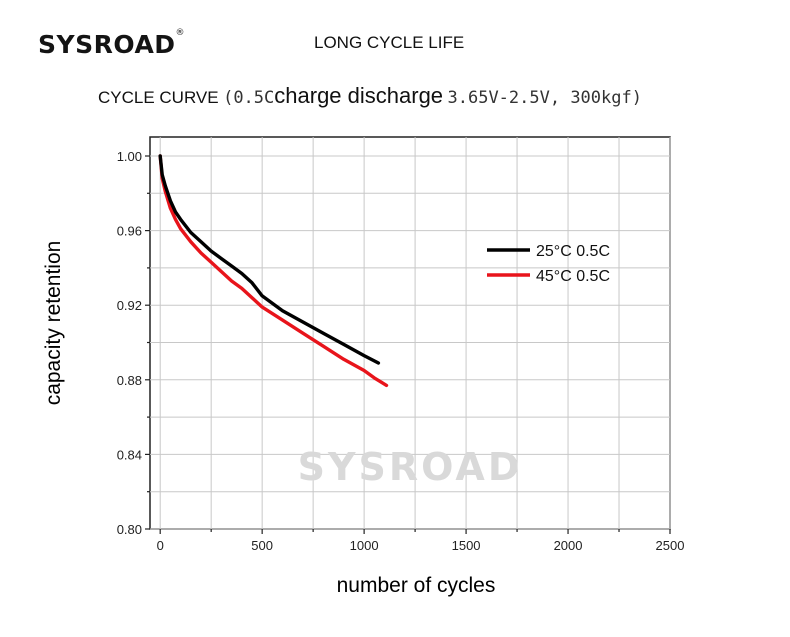 The height and width of the screenshot is (637, 790). What do you see at coordinates (359, 95) in the screenshot?
I see `subtitle-charge-discharge: charge discharge` at bounding box center [359, 95].